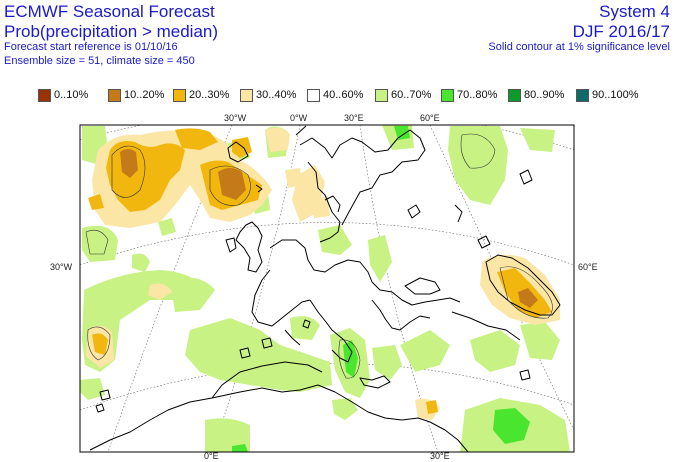  I want to click on significance-note: Solid contour at 1% significance level, so click(579, 47).